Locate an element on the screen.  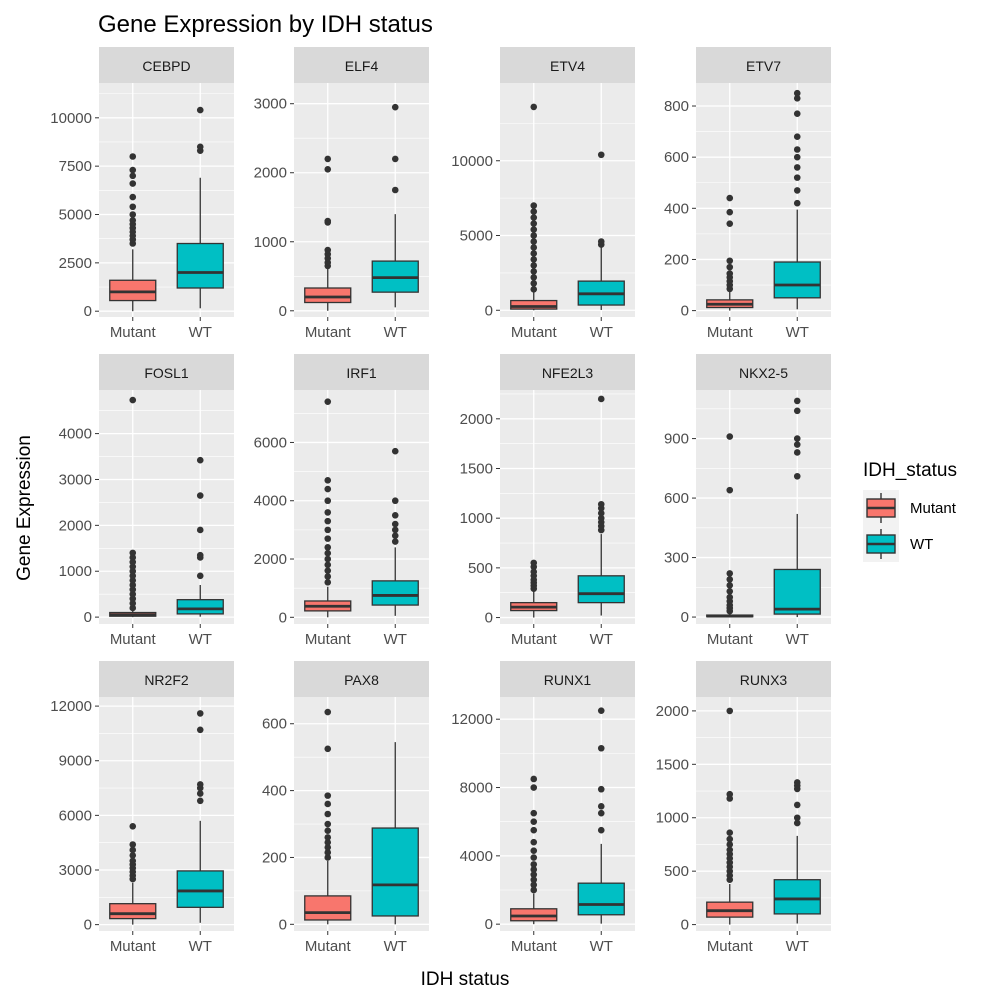
box-runx3-wt is located at coordinates (797, 851).